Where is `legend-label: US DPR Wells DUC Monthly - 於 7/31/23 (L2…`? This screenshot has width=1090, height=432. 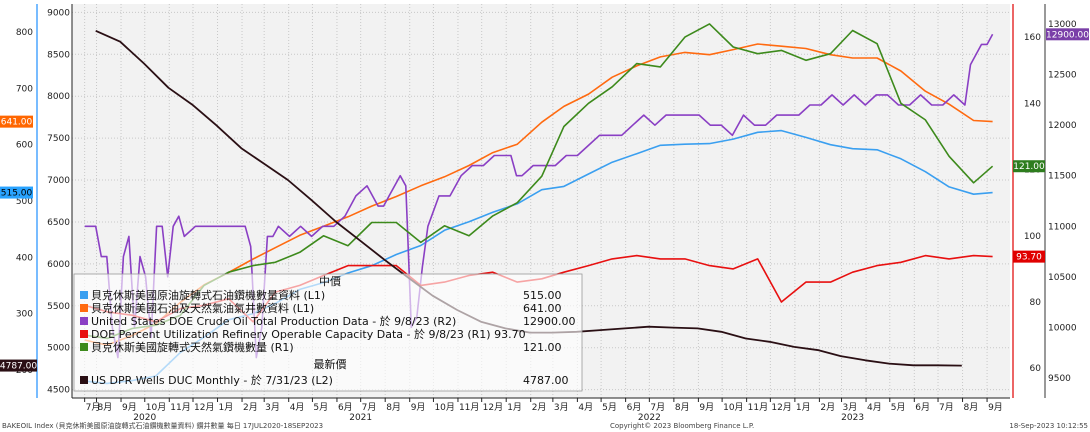 legend-label: US DPR Wells DUC Monthly - 於 7/31/23 (L2… is located at coordinates (212, 380).